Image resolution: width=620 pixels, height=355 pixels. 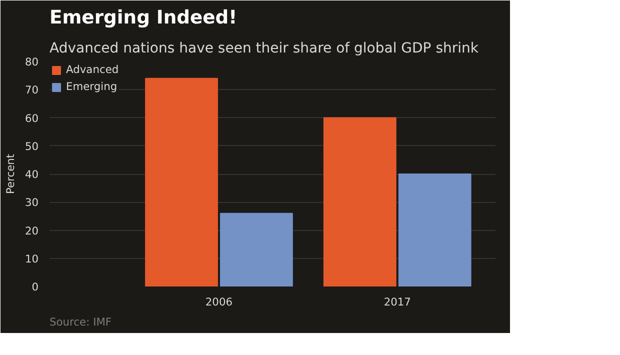 What do you see at coordinates (92, 69) in the screenshot?
I see `legend-label: Advanced` at bounding box center [92, 69].